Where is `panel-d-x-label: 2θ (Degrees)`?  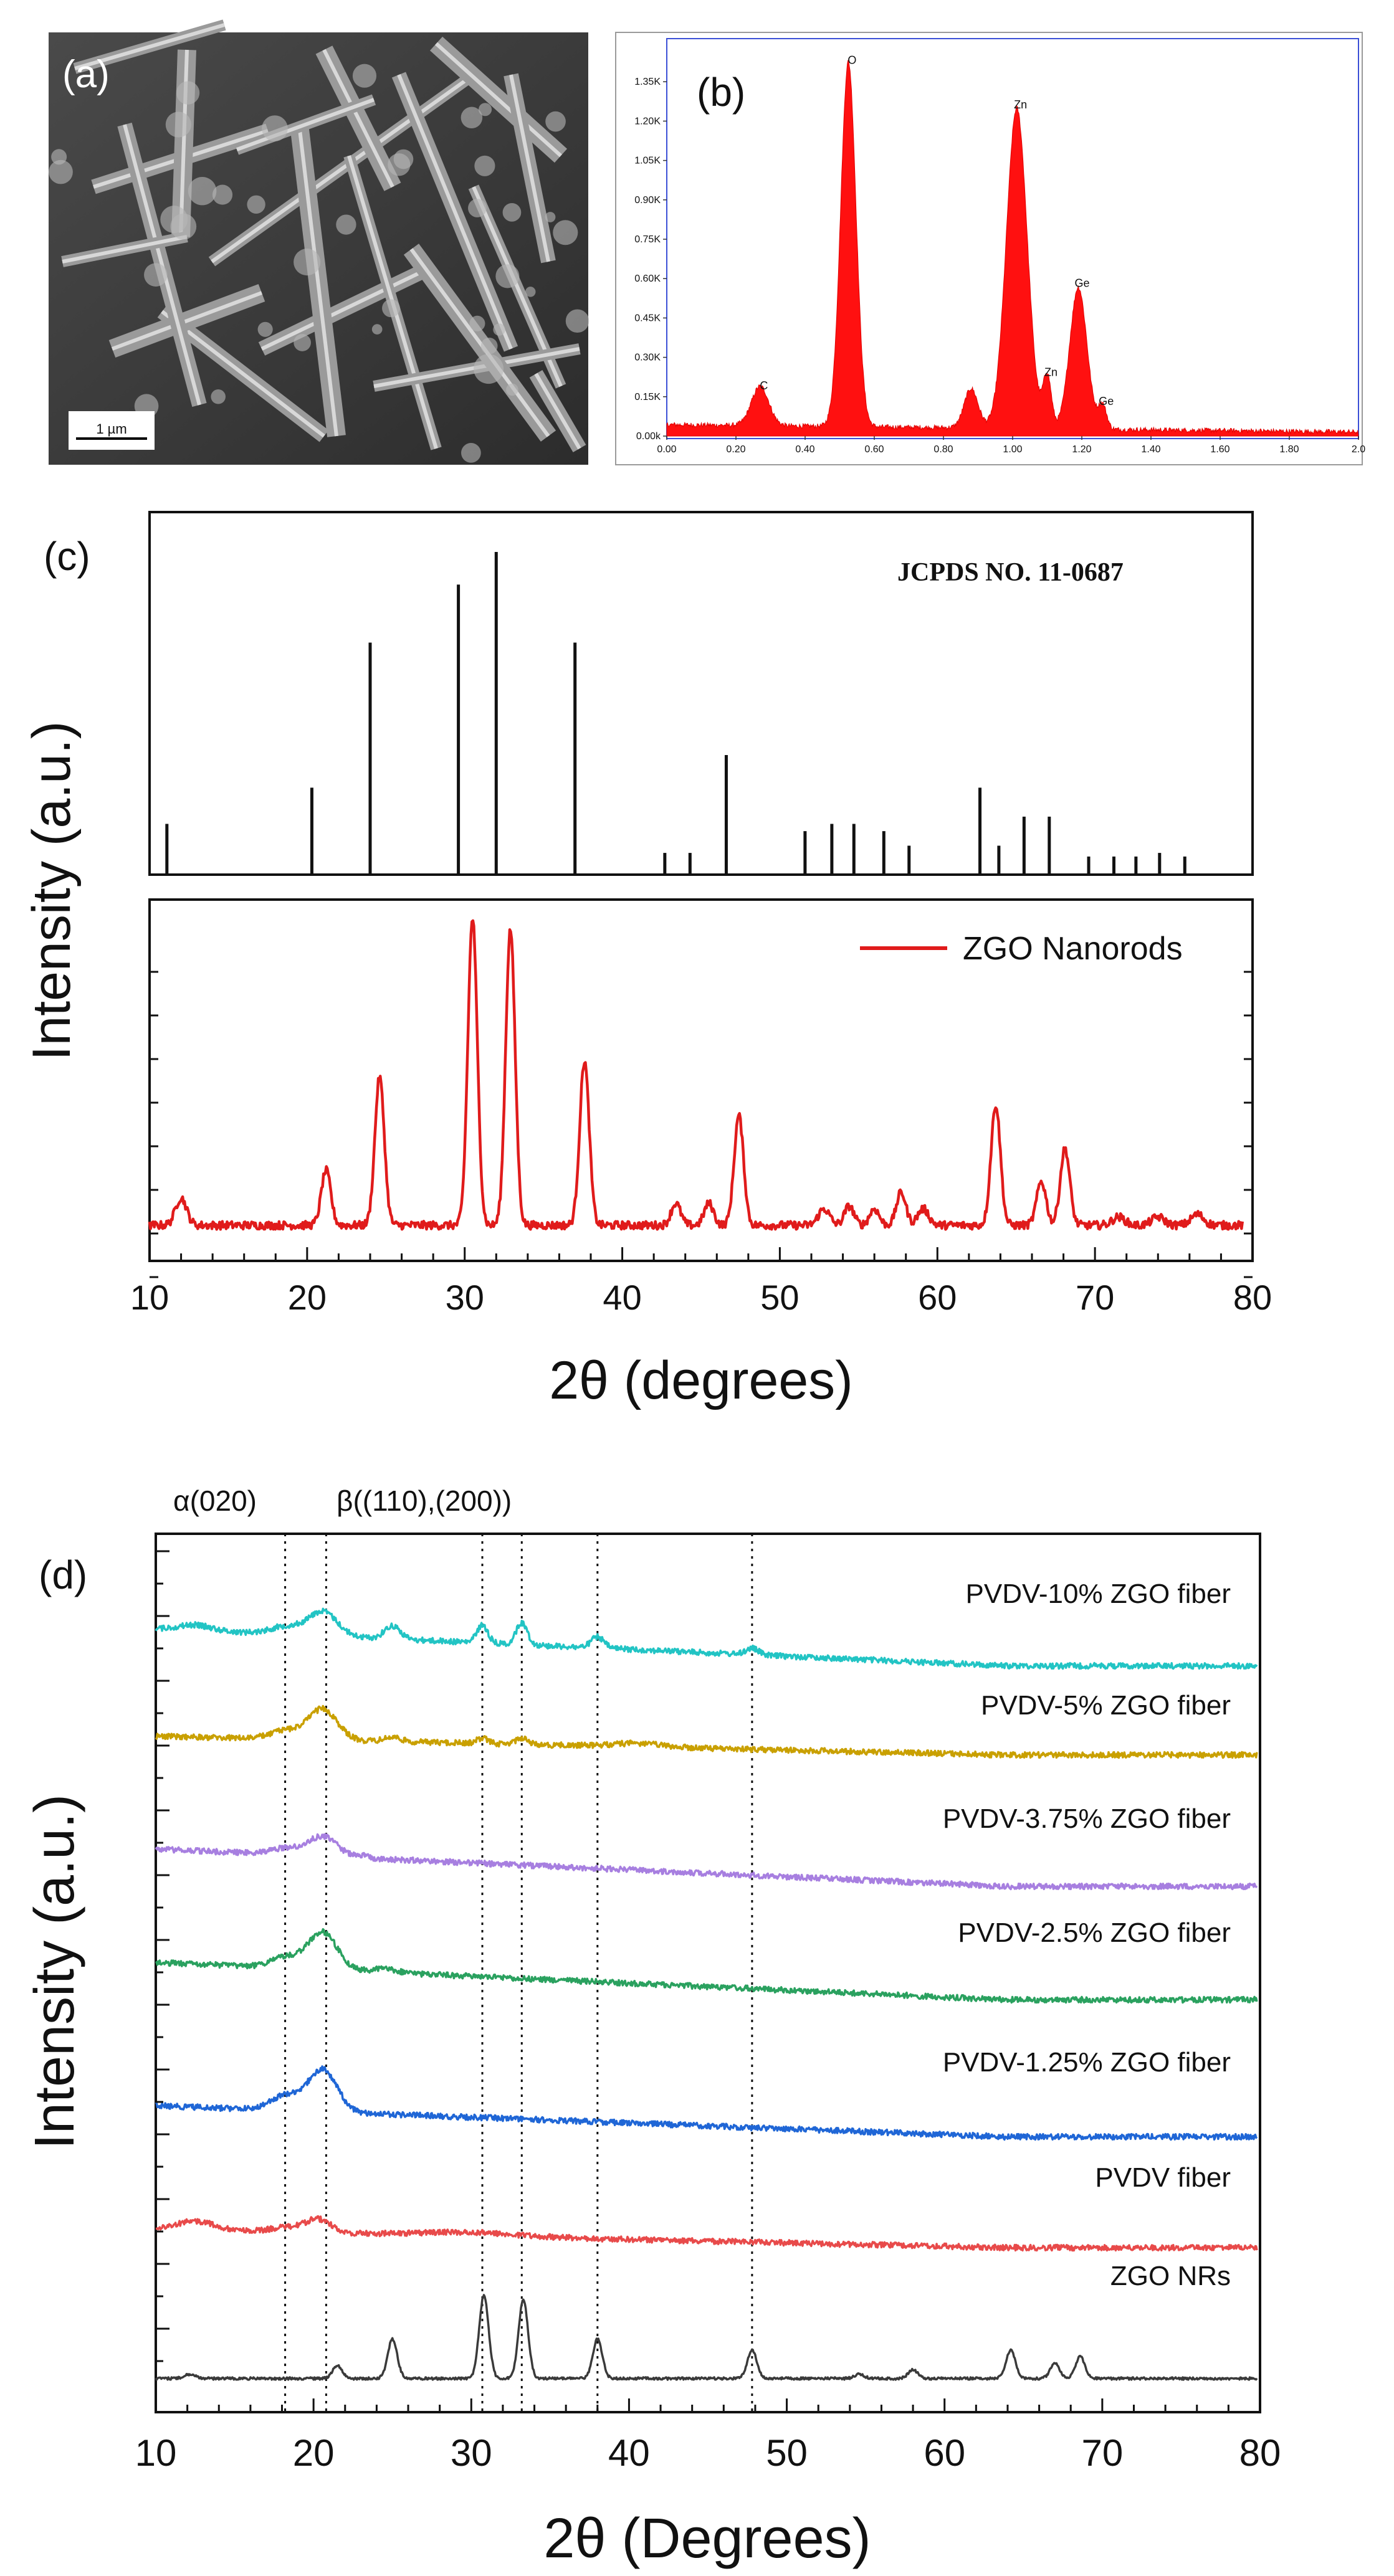 panel-d-x-label: 2θ (Degrees) is located at coordinates (707, 2538).